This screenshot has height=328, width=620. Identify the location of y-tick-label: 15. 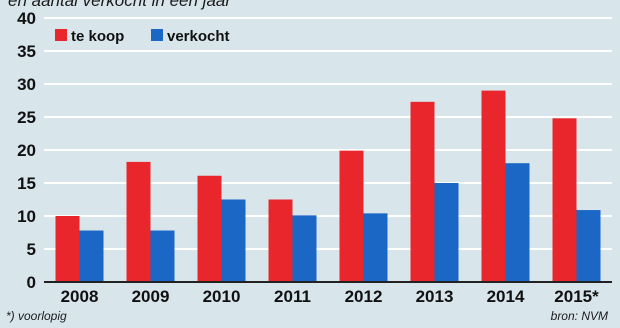
(26, 183).